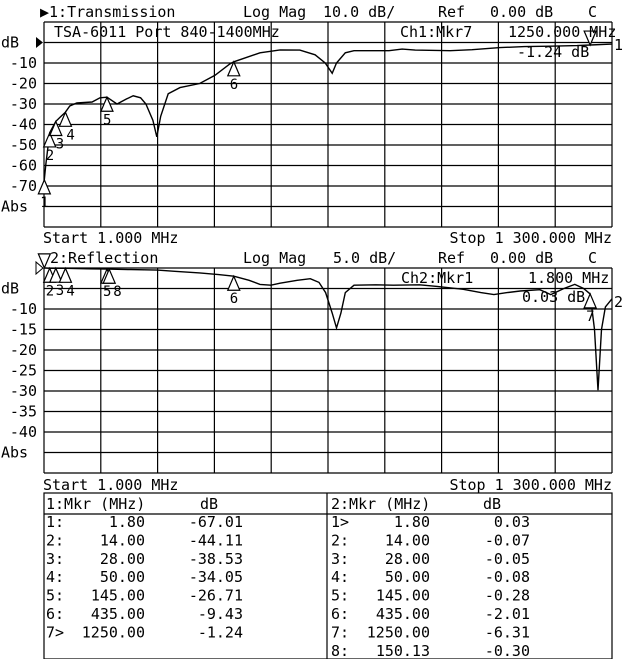 Image resolution: width=640 pixels, height=659 pixels. I want to click on marker-5: 5, so click(107, 111).